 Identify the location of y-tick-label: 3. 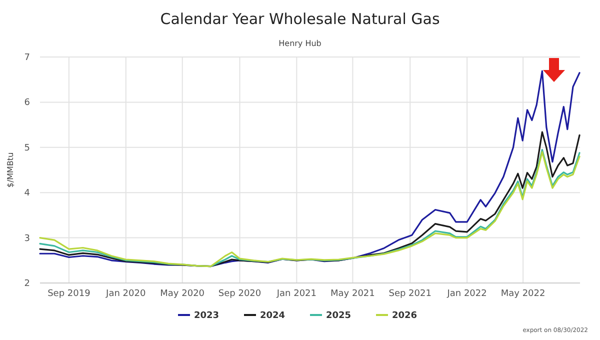
(27, 239).